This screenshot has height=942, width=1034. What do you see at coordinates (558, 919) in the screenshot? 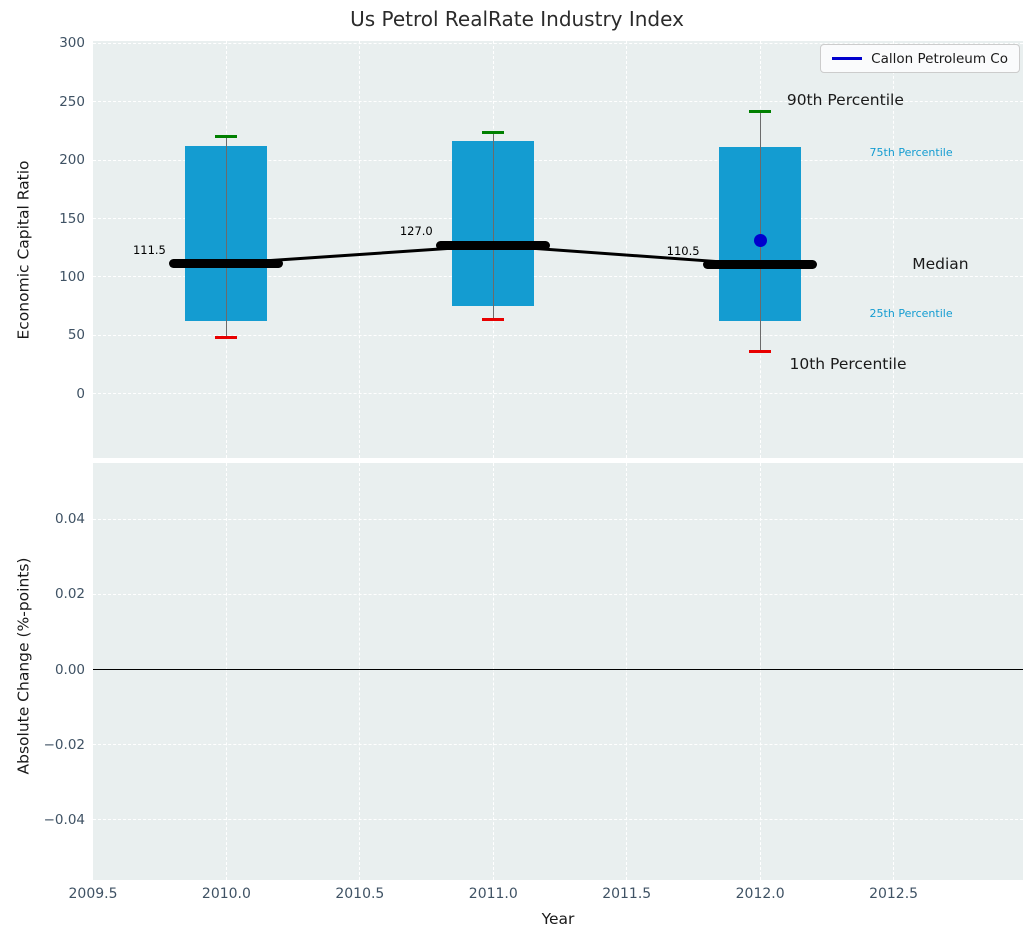
I see `x-axis-label: Year` at bounding box center [558, 919].